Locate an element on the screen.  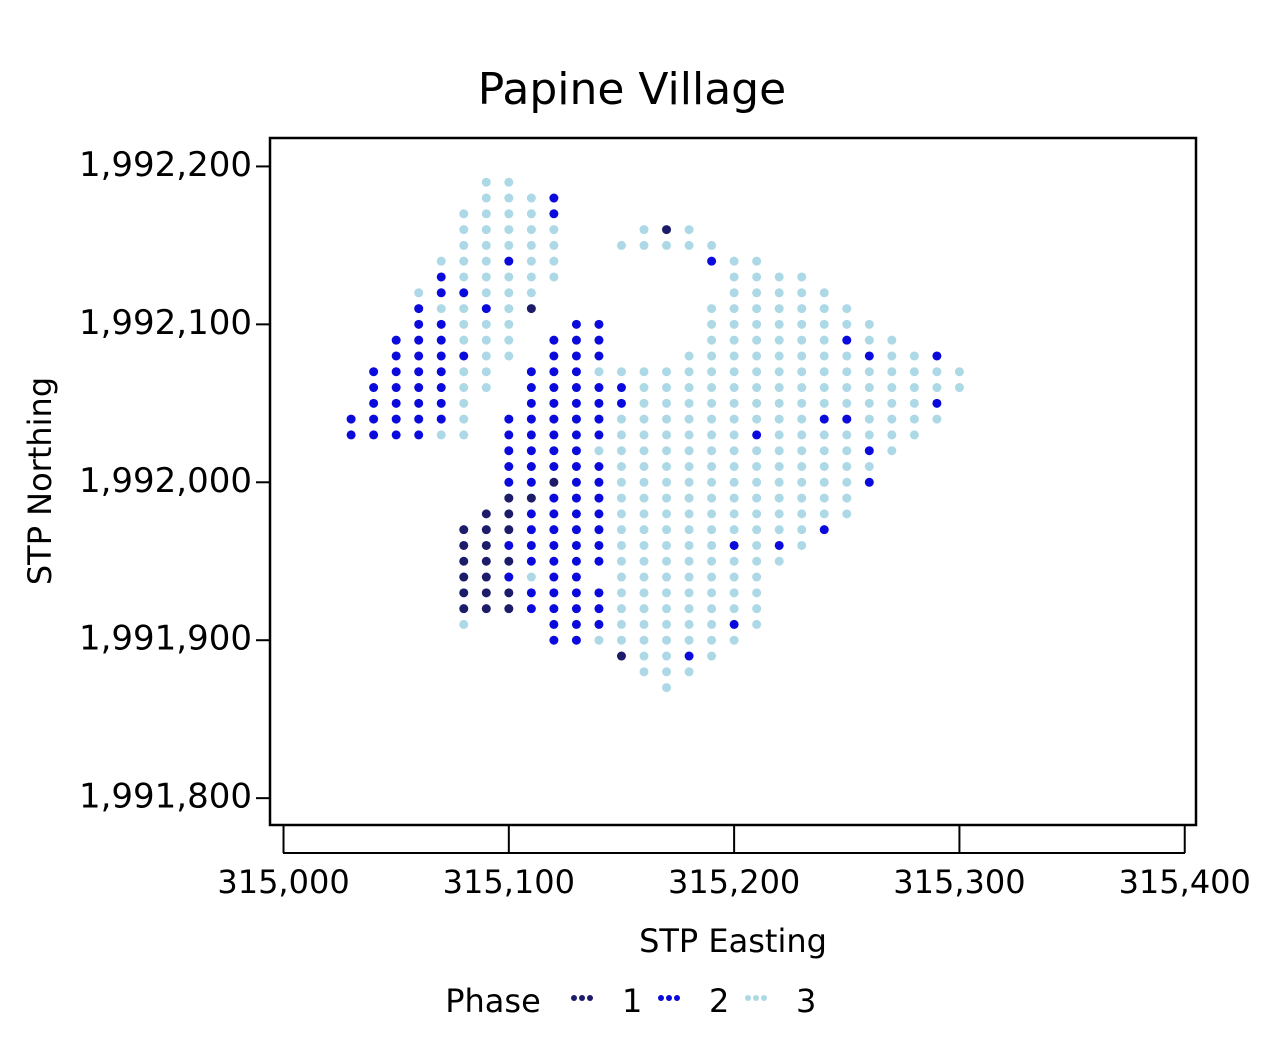
x-tick-label: 315,200 is located at coordinates (734, 882).